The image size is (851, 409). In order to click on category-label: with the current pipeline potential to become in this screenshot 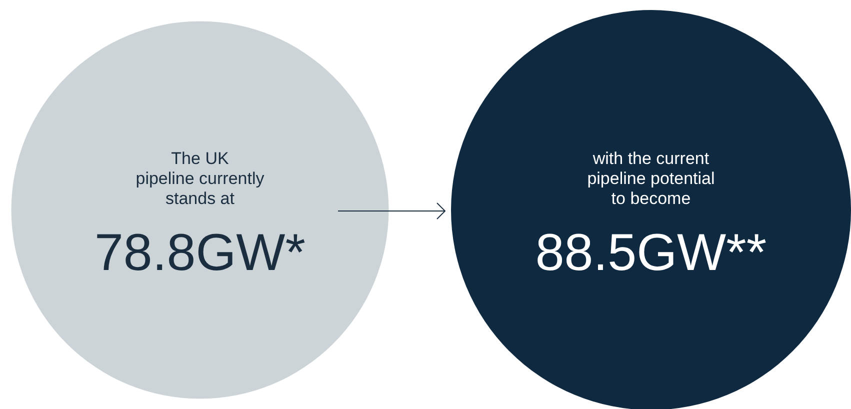, I will do `click(651, 178)`.